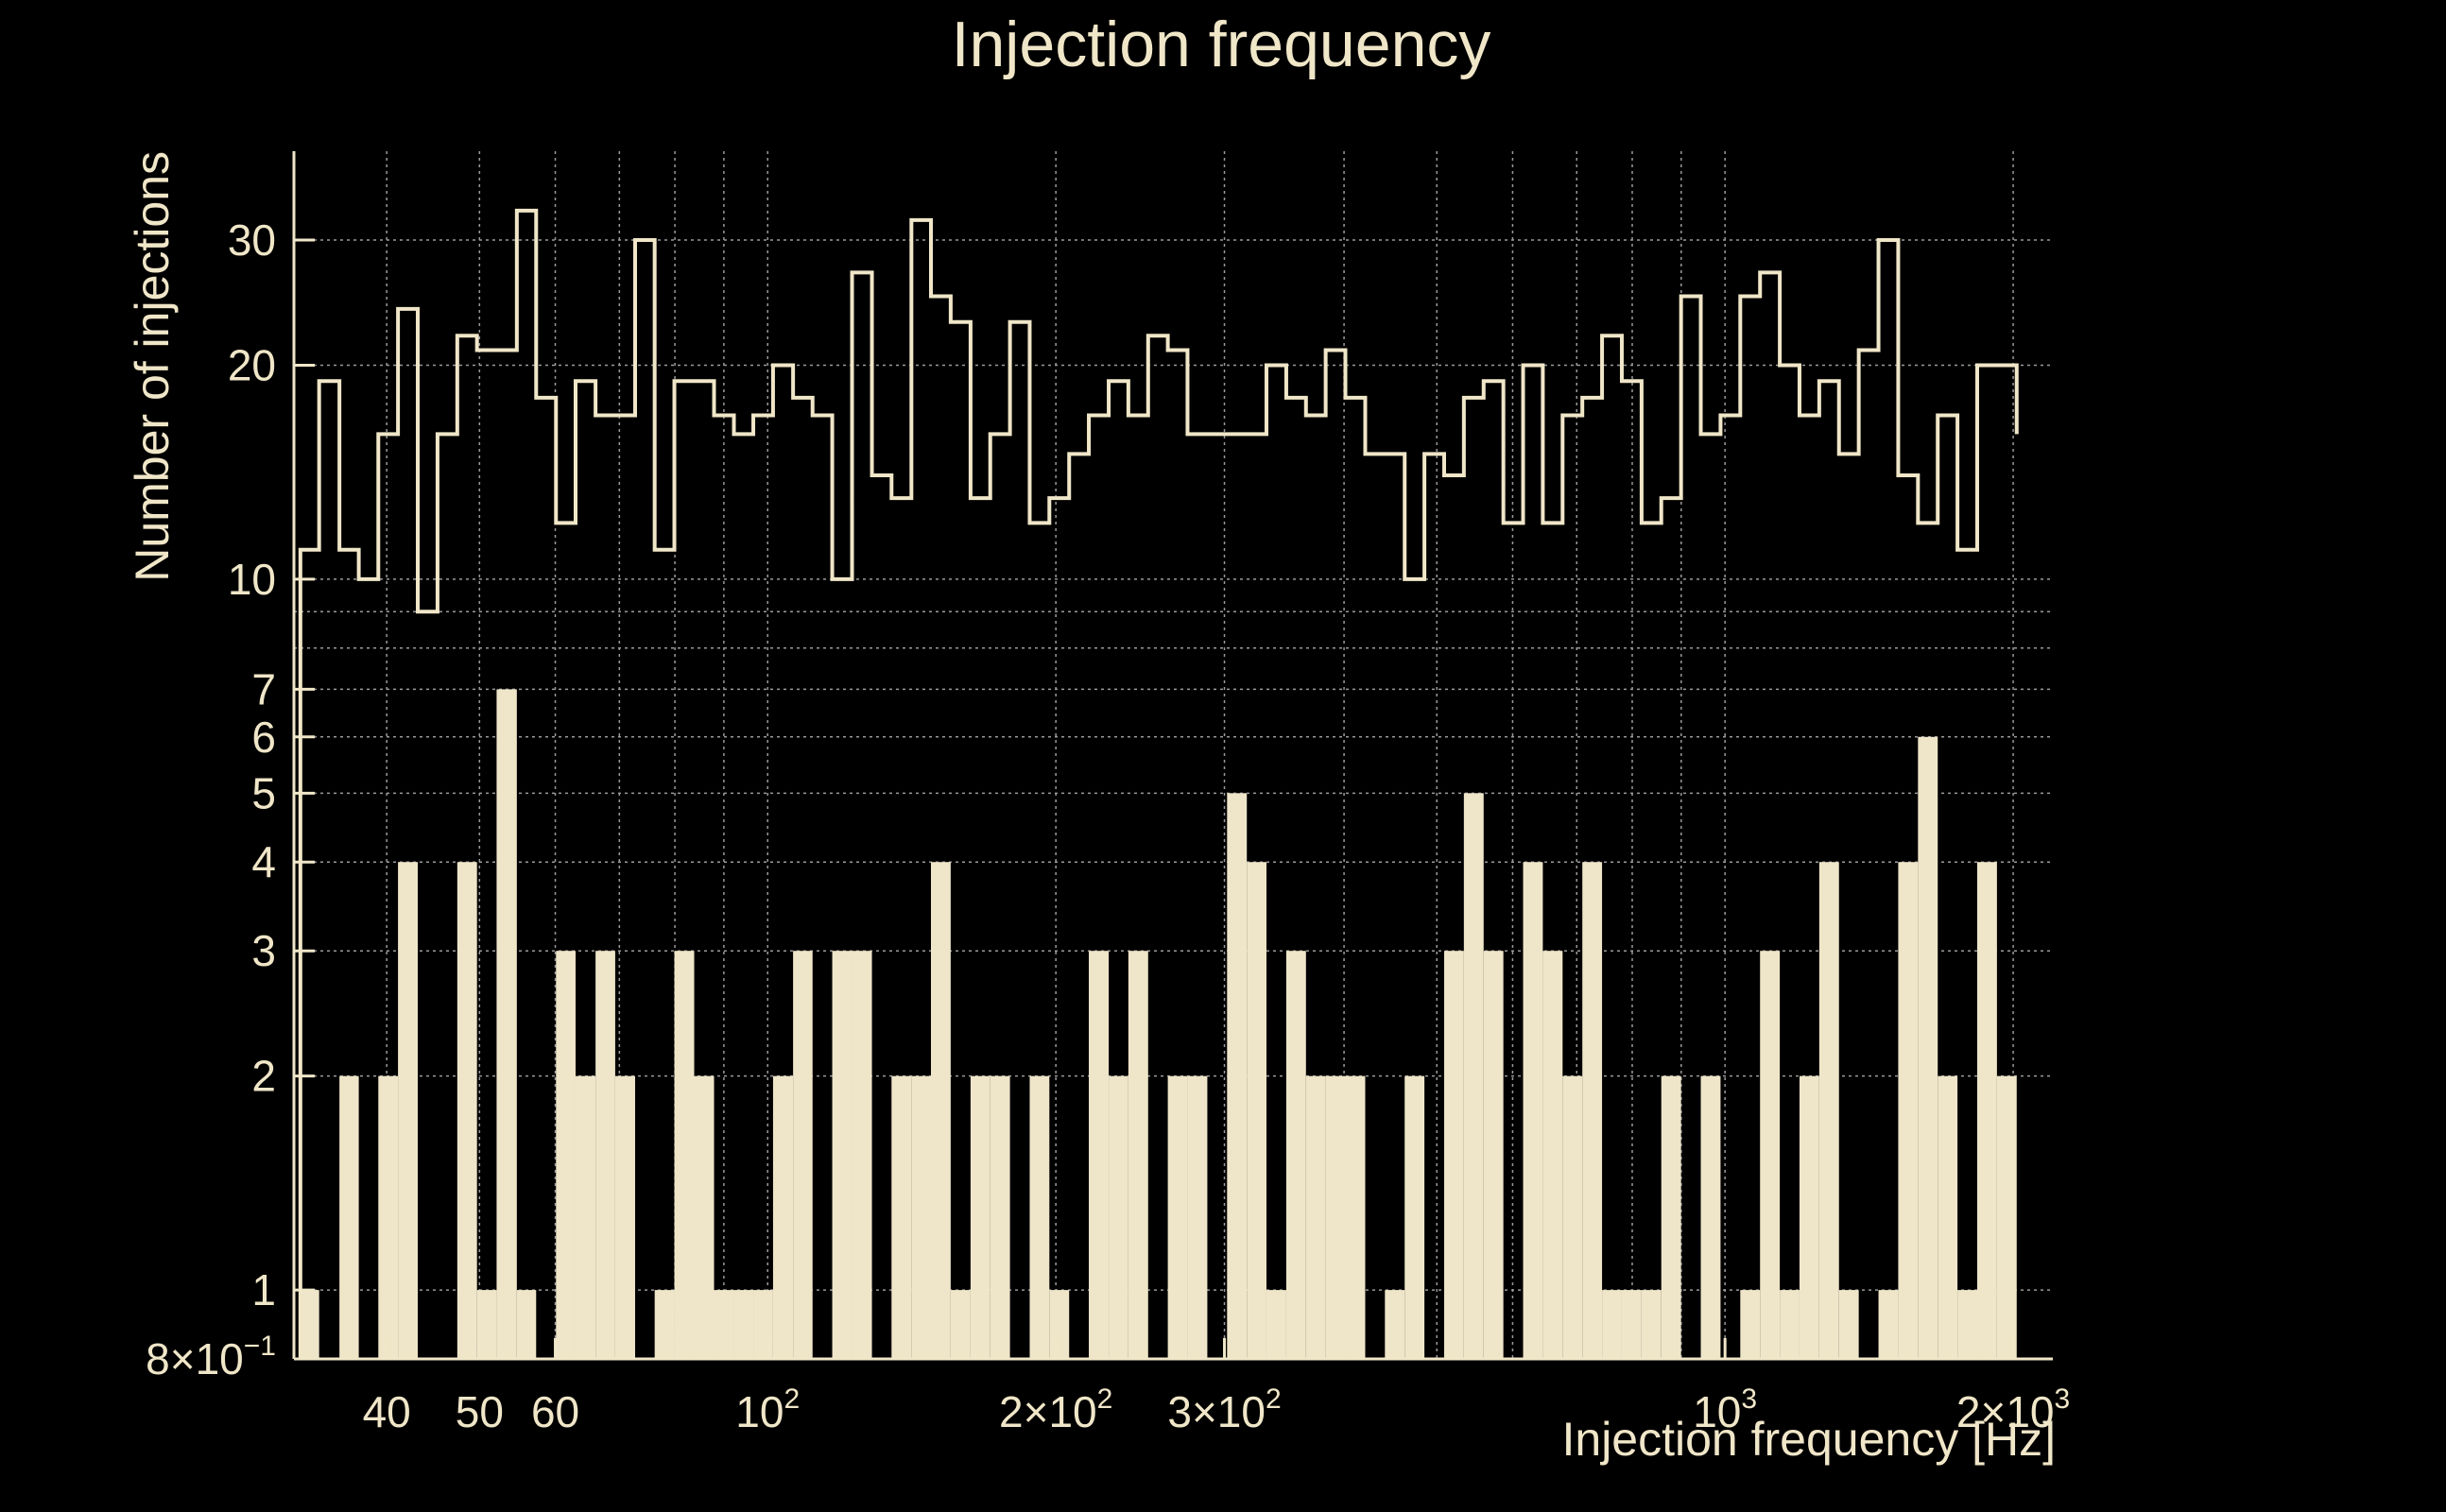 This screenshot has height=1512, width=2446. Describe the element at coordinates (153, 366) in the screenshot. I see `y-axis-label: Number of injections` at that location.